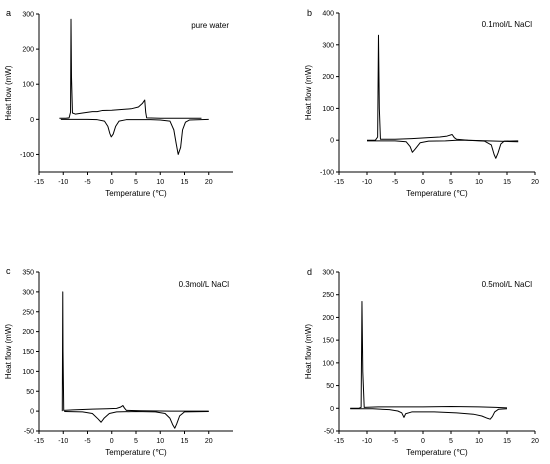 Image resolution: width=550 pixels, height=464 pixels. I want to click on panel-letter: c, so click(8, 271).